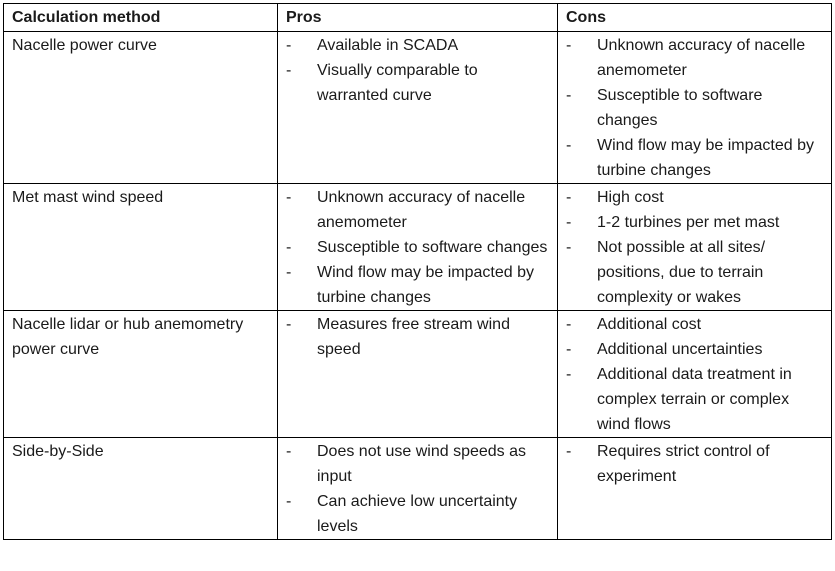  I want to click on cons-list: - Requires strict control of experiment, so click(698, 464).